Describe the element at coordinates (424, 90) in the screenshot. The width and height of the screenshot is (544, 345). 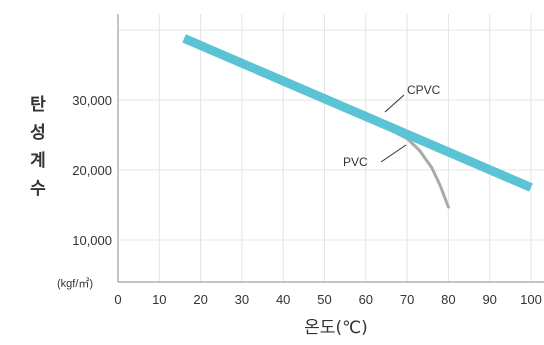
I see `cpvc-annotation: CPVC` at that location.